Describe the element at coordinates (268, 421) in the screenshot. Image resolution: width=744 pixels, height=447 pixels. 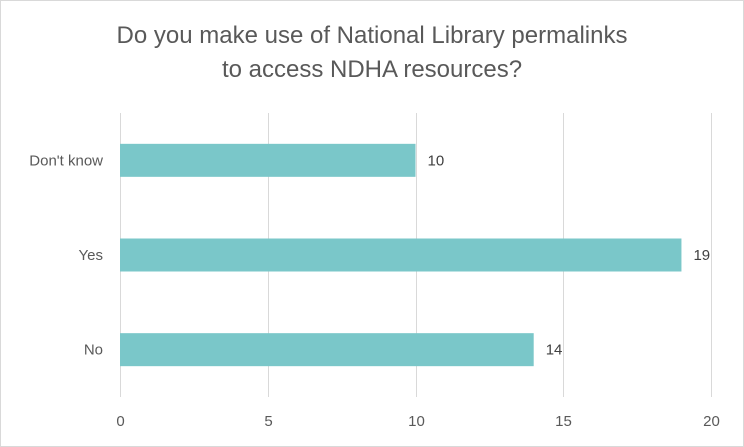
I see `x-tick-label-5: 5` at that location.